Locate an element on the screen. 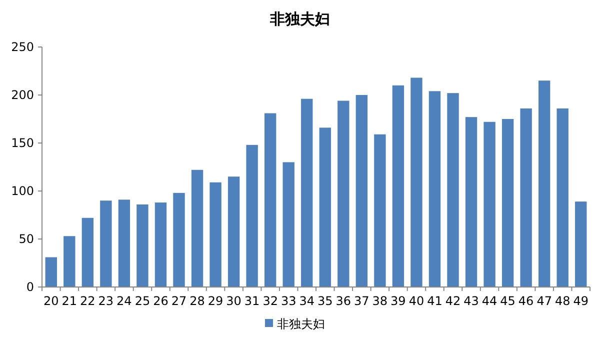 The height and width of the screenshot is (352, 600). x-tick-label: 22 is located at coordinates (88, 301).